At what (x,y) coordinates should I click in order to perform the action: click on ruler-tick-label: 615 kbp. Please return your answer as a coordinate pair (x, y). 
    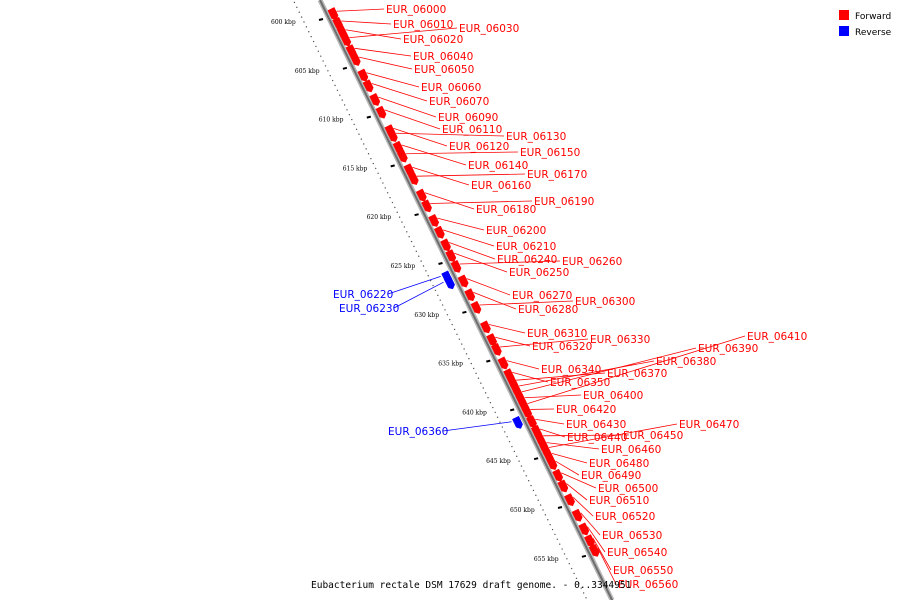
    Looking at the image, I should click on (355, 168).